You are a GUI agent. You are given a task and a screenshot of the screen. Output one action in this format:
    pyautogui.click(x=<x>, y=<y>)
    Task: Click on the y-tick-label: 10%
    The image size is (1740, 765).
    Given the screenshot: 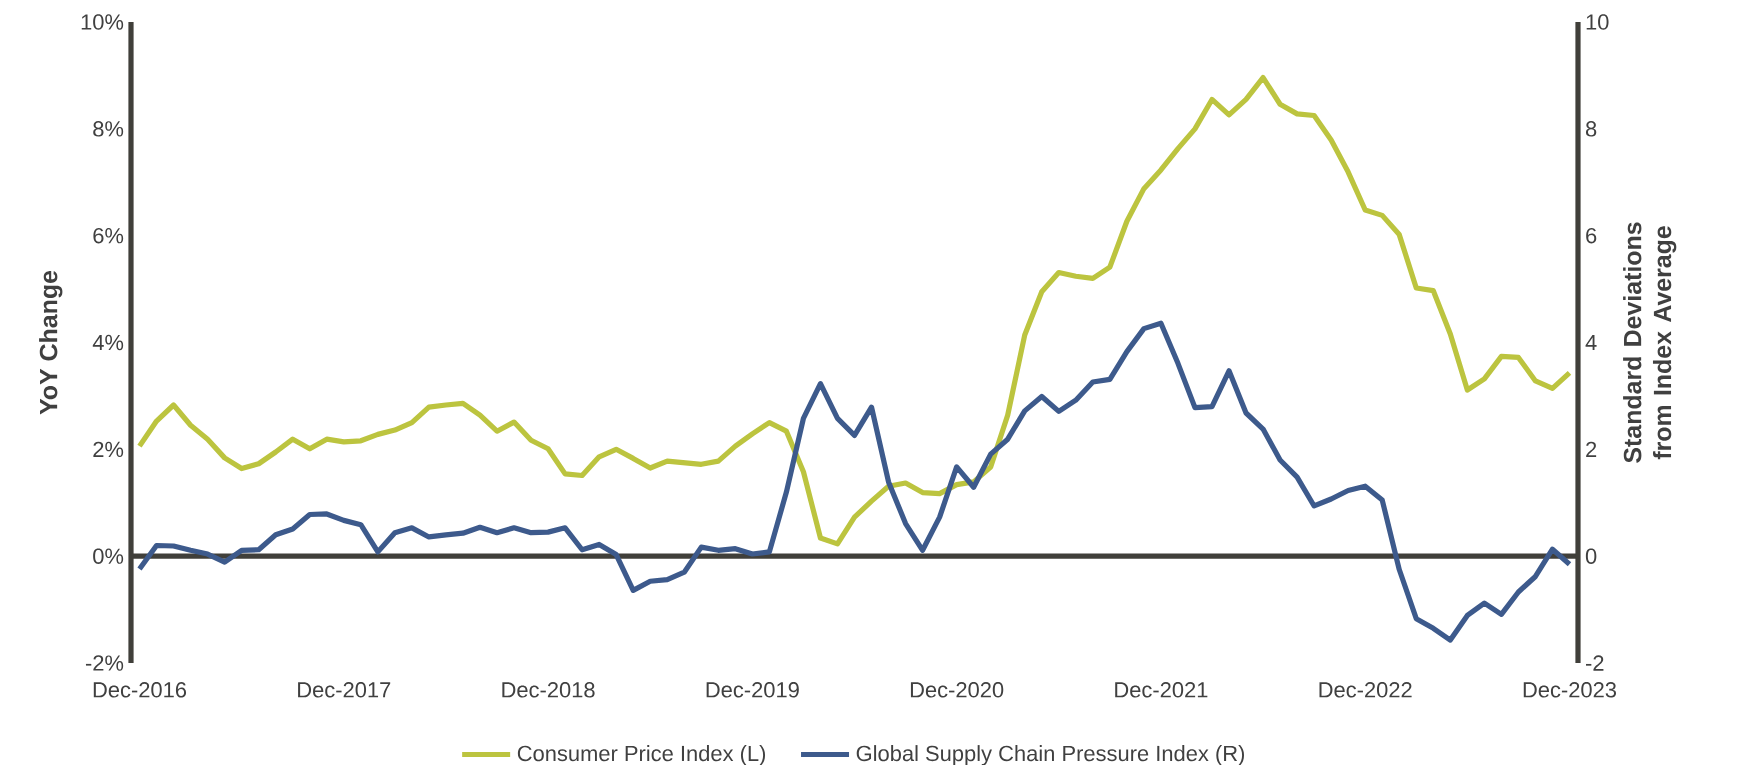 What is the action you would take?
    pyautogui.click(x=102, y=22)
    